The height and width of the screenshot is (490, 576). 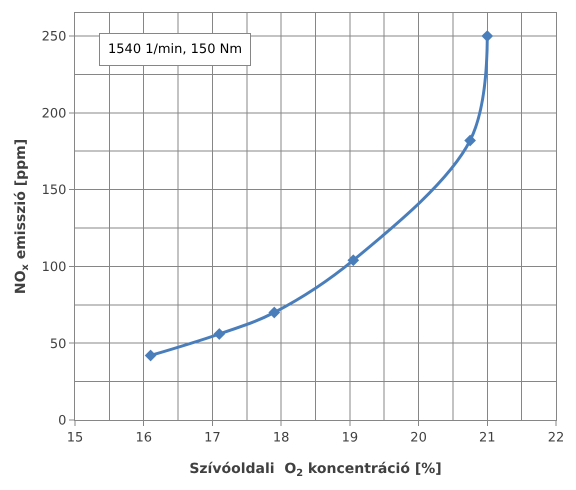 I want to click on x-axis-title: Szívóoldali O$_{2}$ koncentráció [%], so click(x=315, y=469).